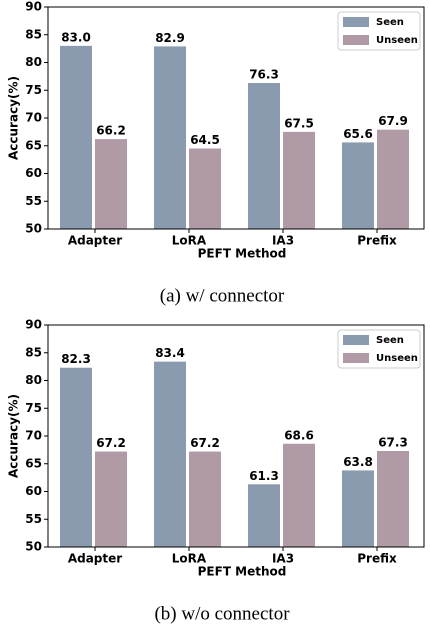 This screenshot has height=628, width=430. Describe the element at coordinates (111, 131) in the screenshot. I see `data-label: 66.2` at that location.